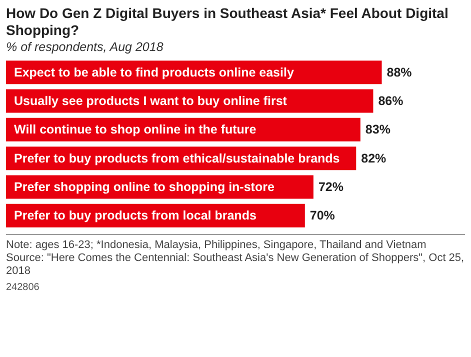 The width and height of the screenshot is (471, 357). Describe the element at coordinates (217, 245) in the screenshot. I see `text: Note: ages 16-23; *Indonesia, Malaysia, Philippines, Singapore, Thailand and Vietnam` at that location.